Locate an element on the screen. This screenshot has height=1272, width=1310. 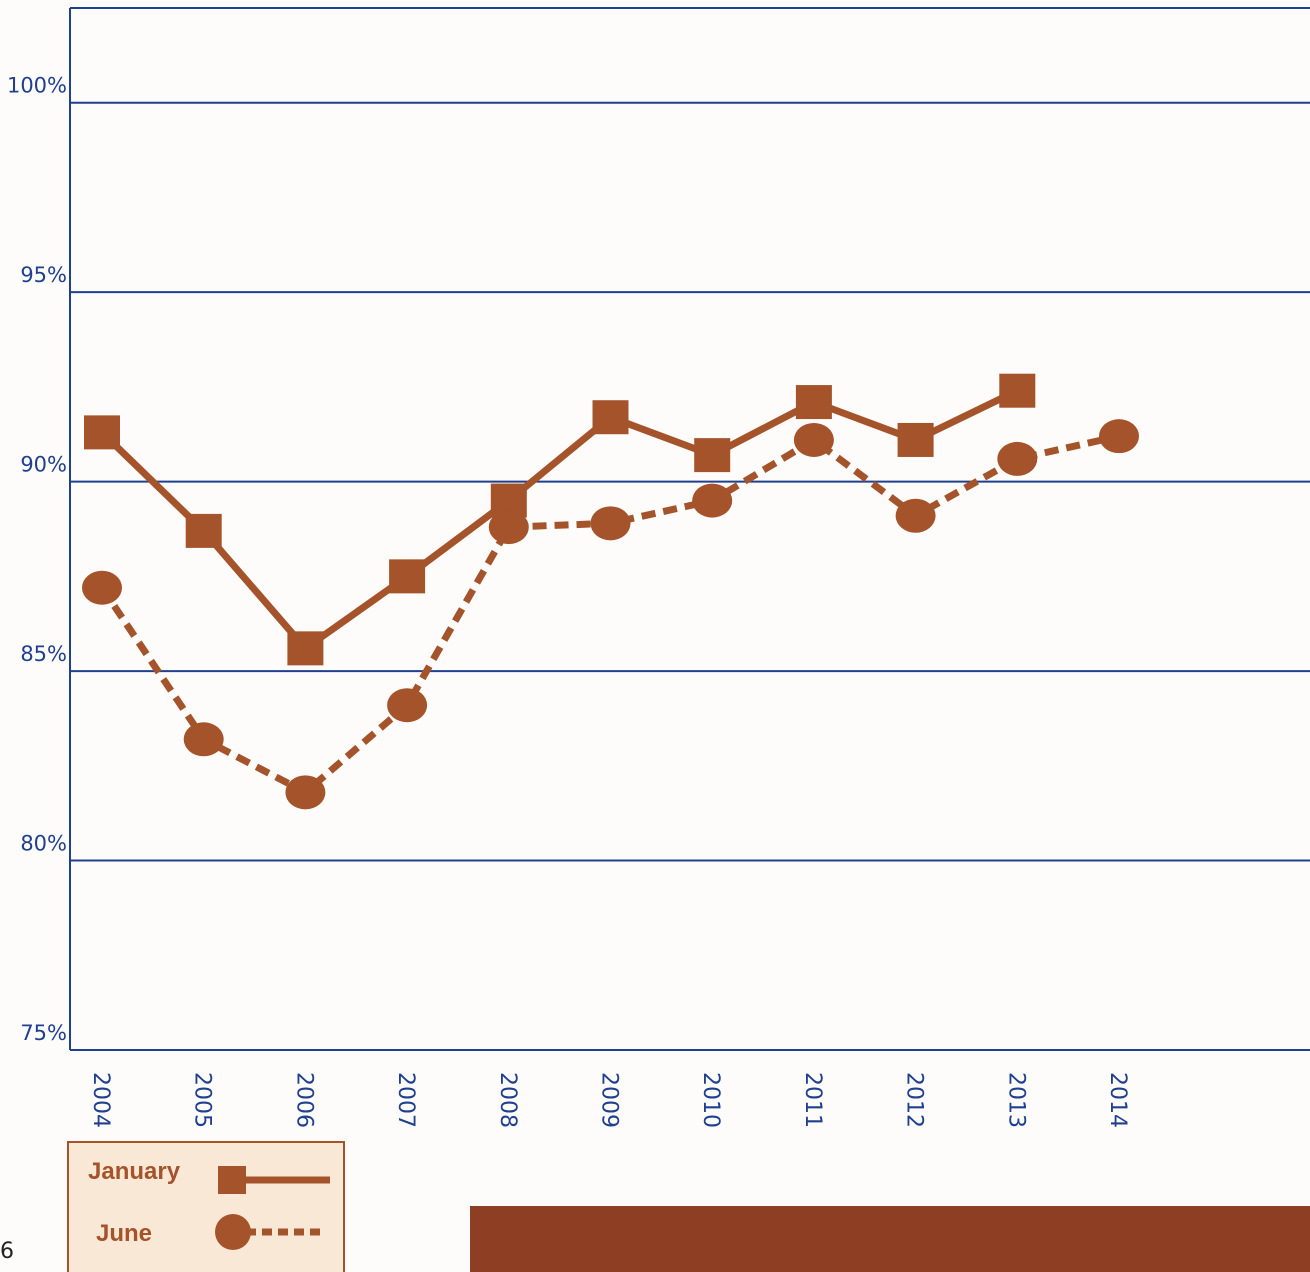
page-number: 6 is located at coordinates (7, 1251).